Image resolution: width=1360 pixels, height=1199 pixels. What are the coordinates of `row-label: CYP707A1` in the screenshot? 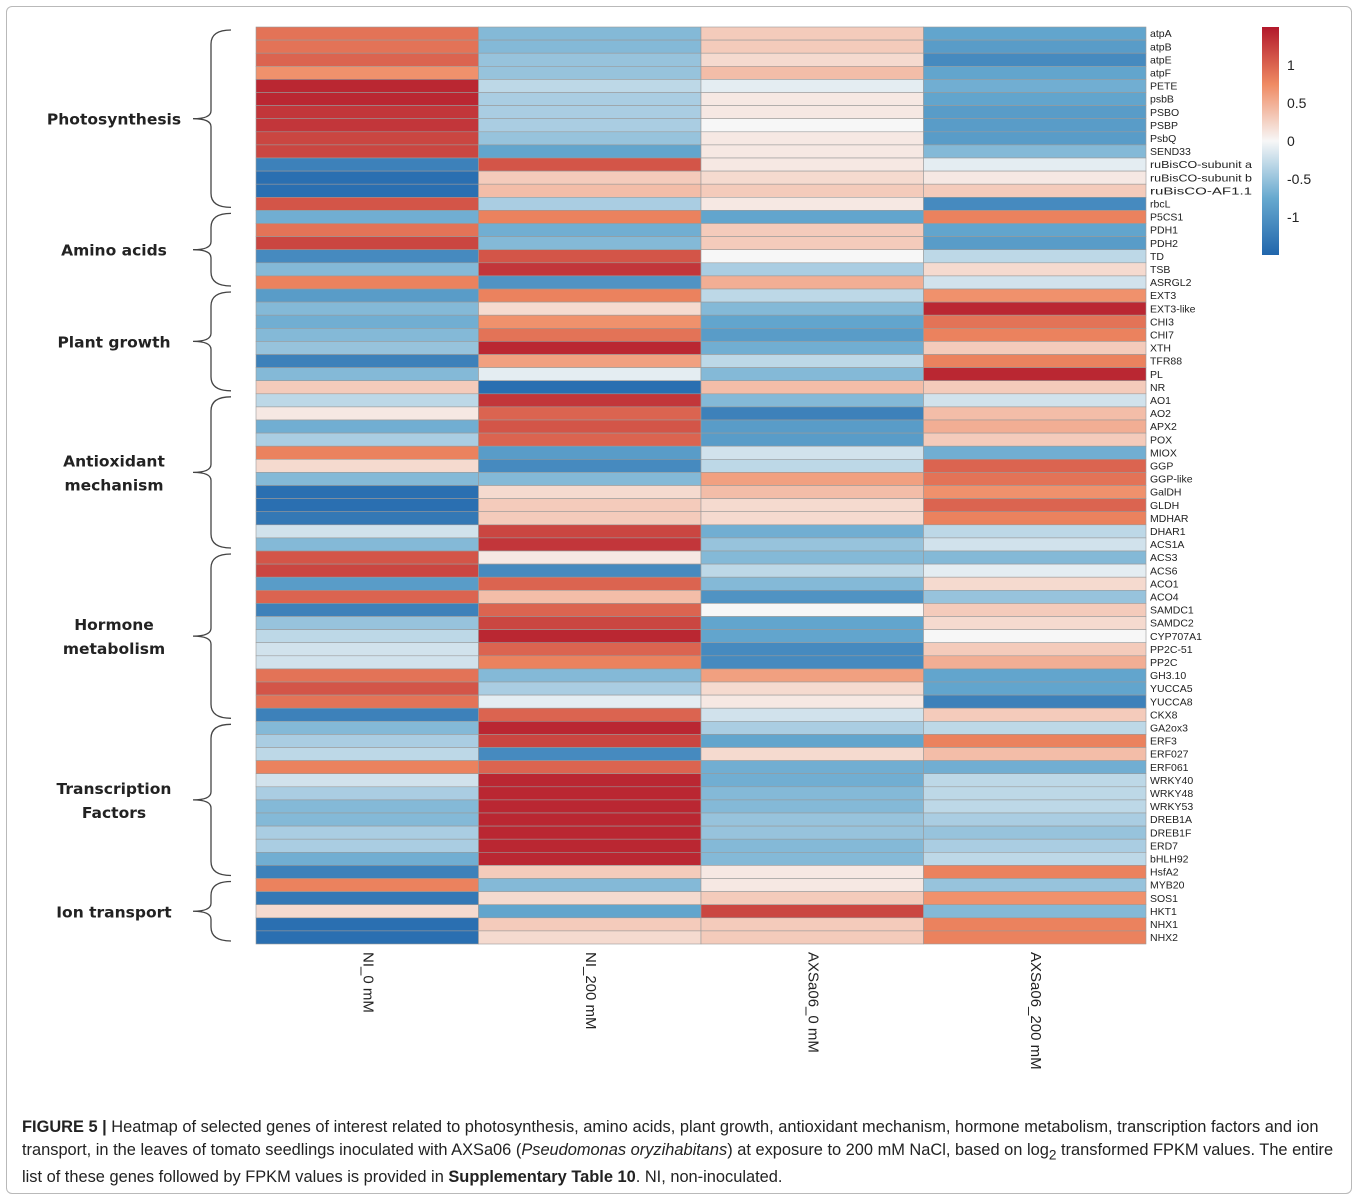 It's located at (1176, 637).